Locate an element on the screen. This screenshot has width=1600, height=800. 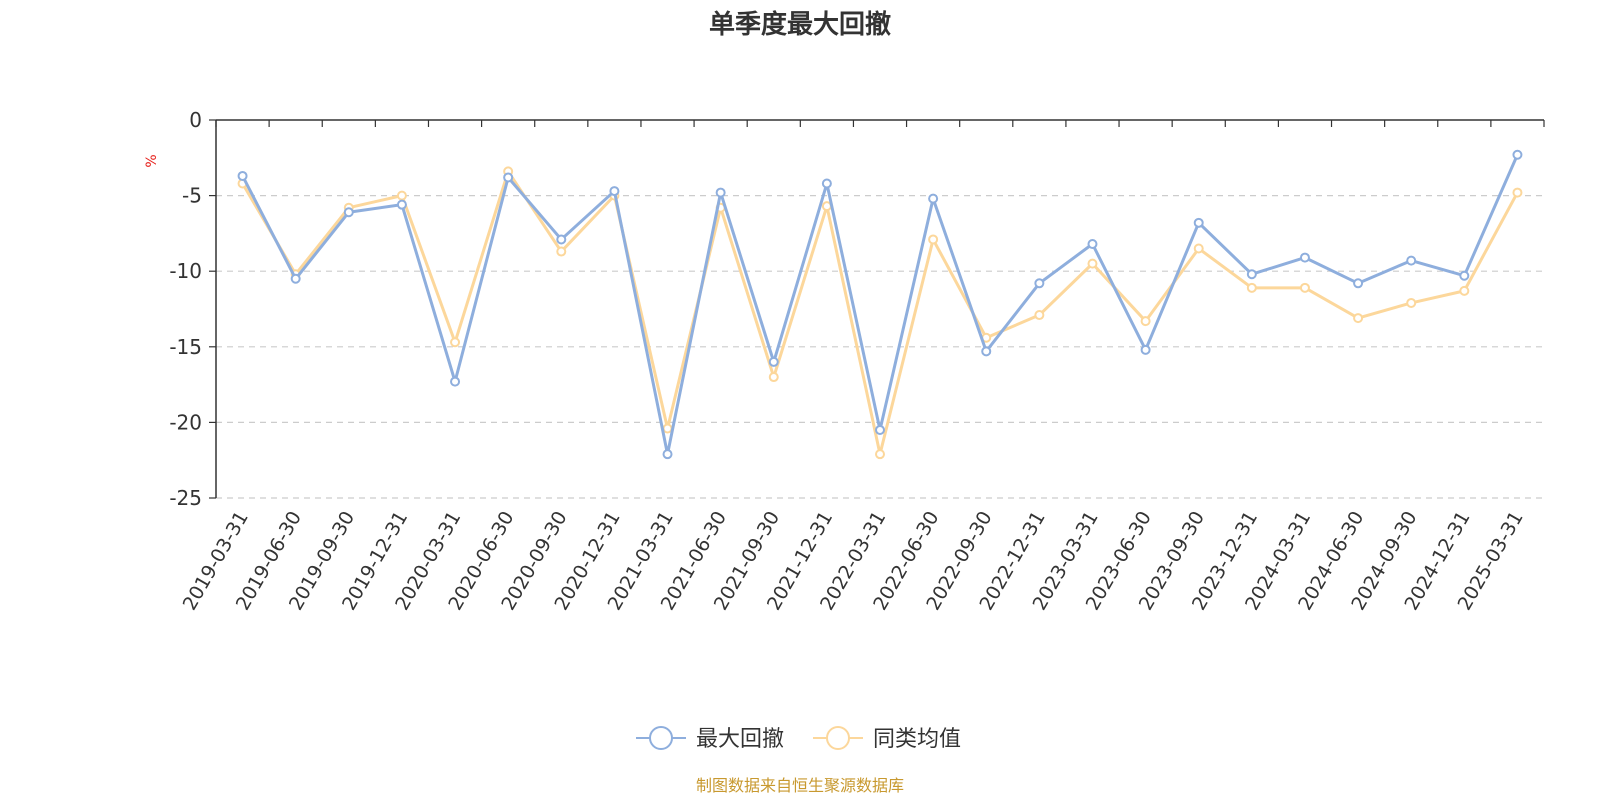
data-source-note: 制图数据来自恒生聚源数据库 is located at coordinates (800, 785).